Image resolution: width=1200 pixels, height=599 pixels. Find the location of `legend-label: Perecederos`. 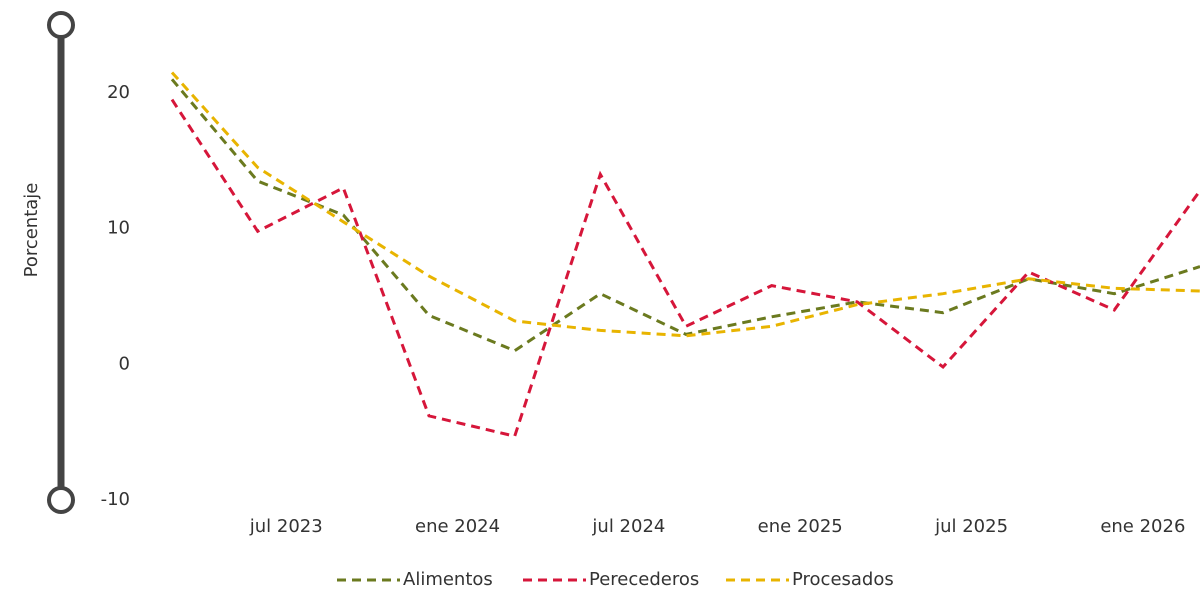

legend-label: Perecederos is located at coordinates (644, 579).